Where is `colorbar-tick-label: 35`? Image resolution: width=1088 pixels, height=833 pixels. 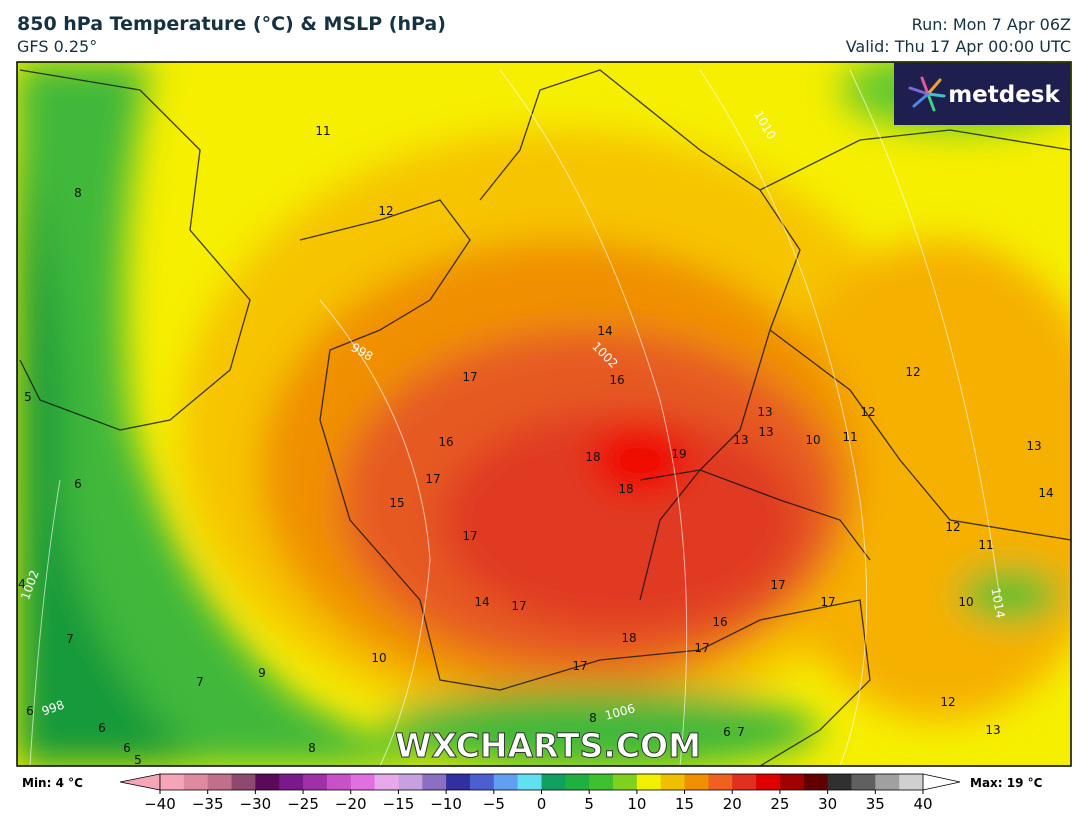 colorbar-tick-label: 35 is located at coordinates (875, 804).